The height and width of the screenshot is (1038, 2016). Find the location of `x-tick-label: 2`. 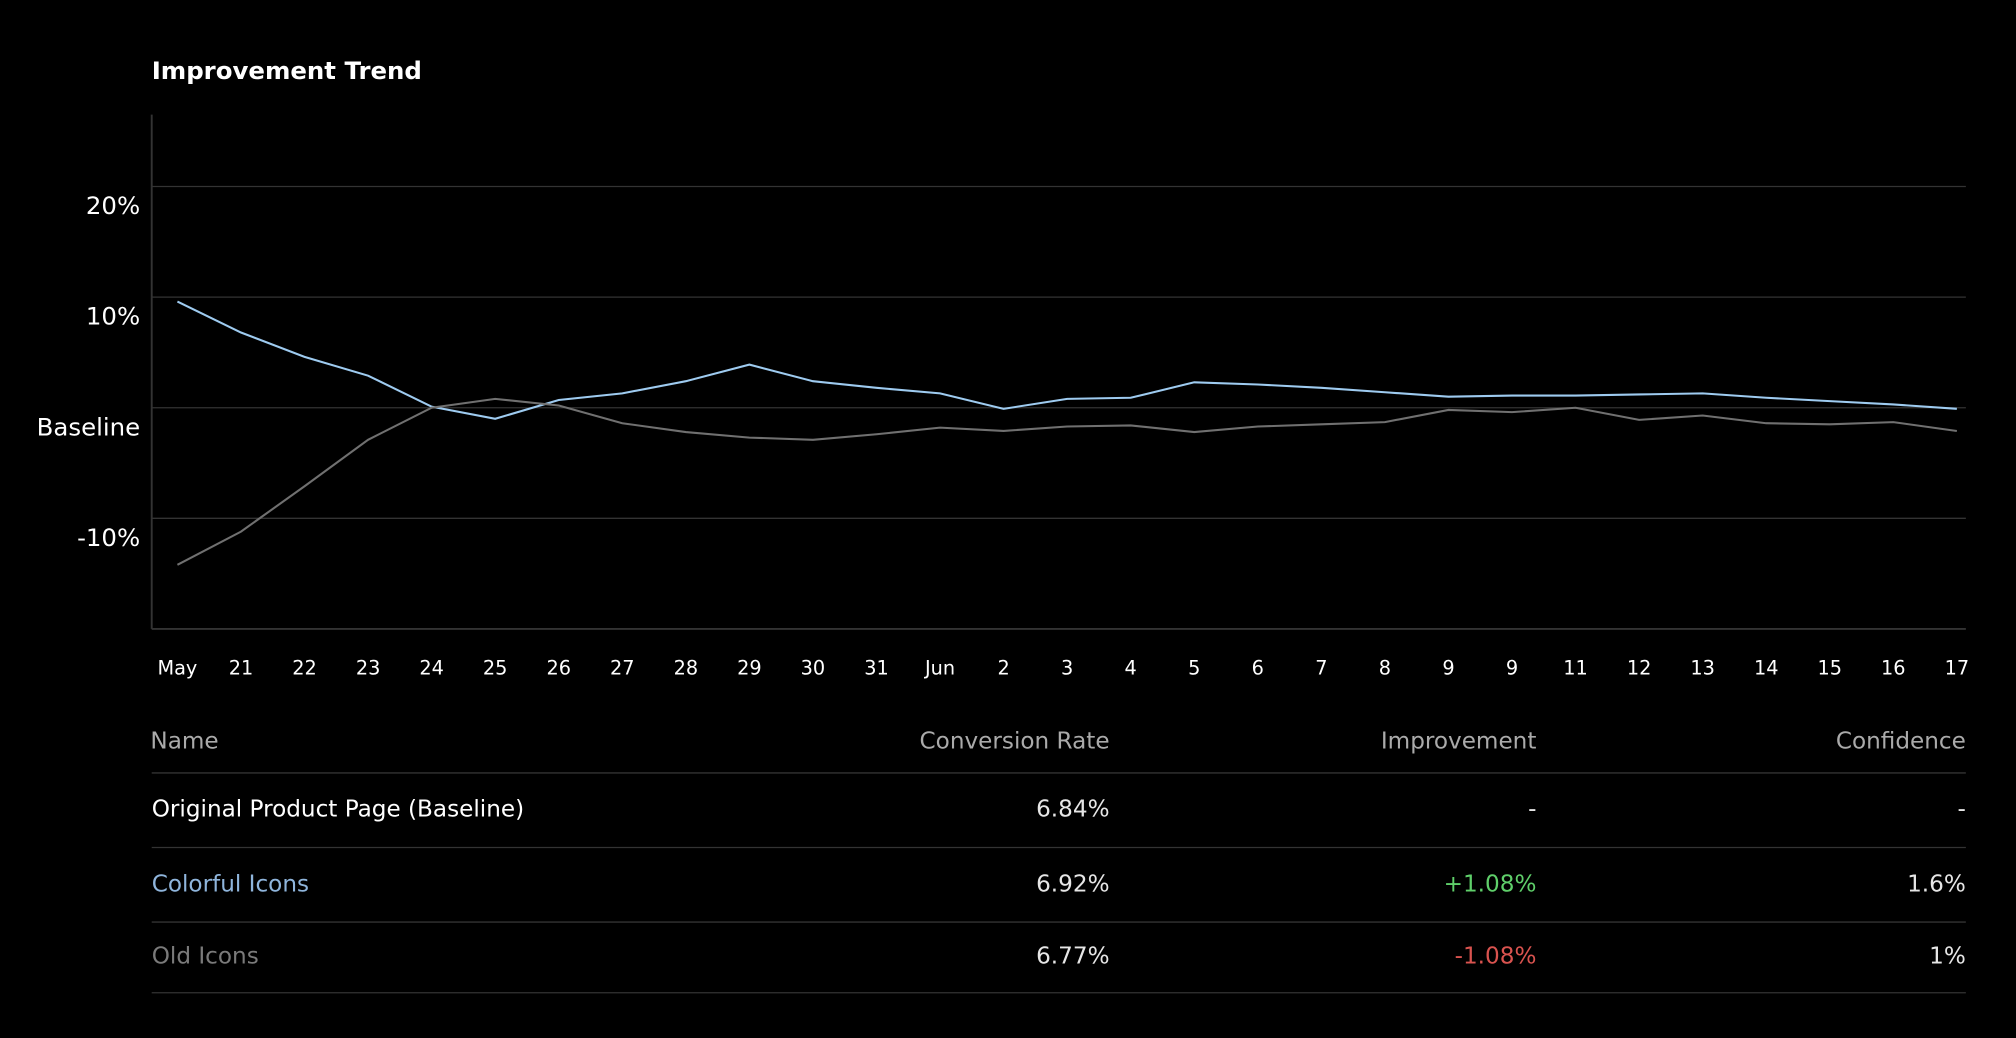

x-tick-label: 2 is located at coordinates (1003, 667).